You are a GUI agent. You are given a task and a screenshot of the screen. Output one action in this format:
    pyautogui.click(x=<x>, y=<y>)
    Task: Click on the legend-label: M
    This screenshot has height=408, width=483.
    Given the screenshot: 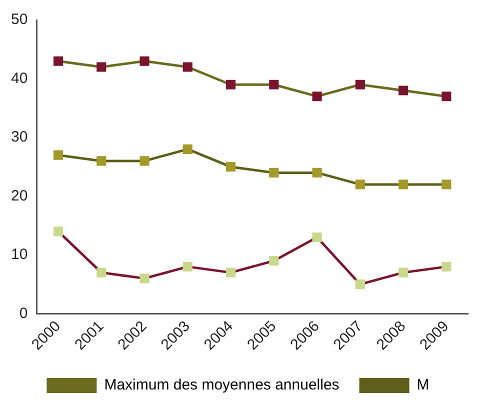 What is the action you would take?
    pyautogui.click(x=423, y=385)
    